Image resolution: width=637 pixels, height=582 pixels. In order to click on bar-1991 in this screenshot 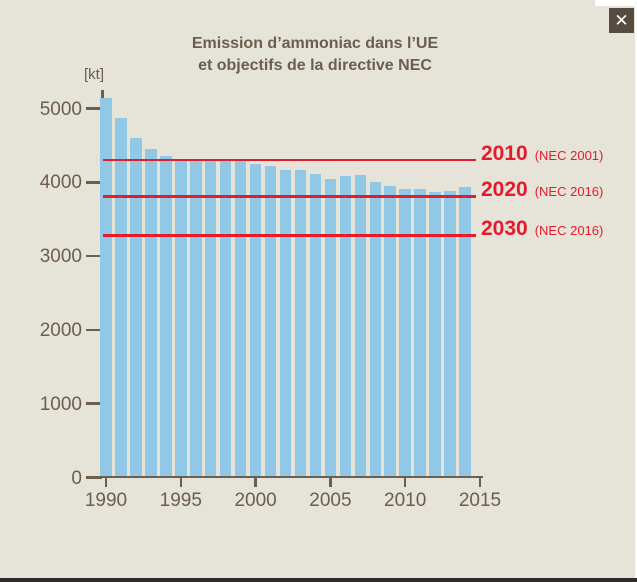, I will do `click(121, 297)`.